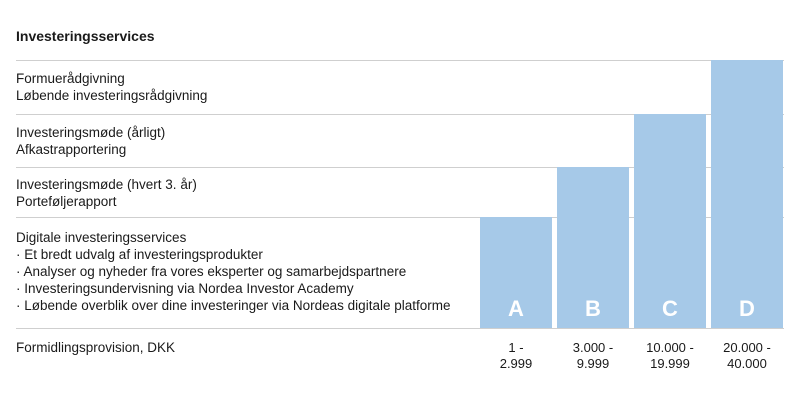  What do you see at coordinates (85, 36) in the screenshot?
I see `chart-title: Investeringsservices` at bounding box center [85, 36].